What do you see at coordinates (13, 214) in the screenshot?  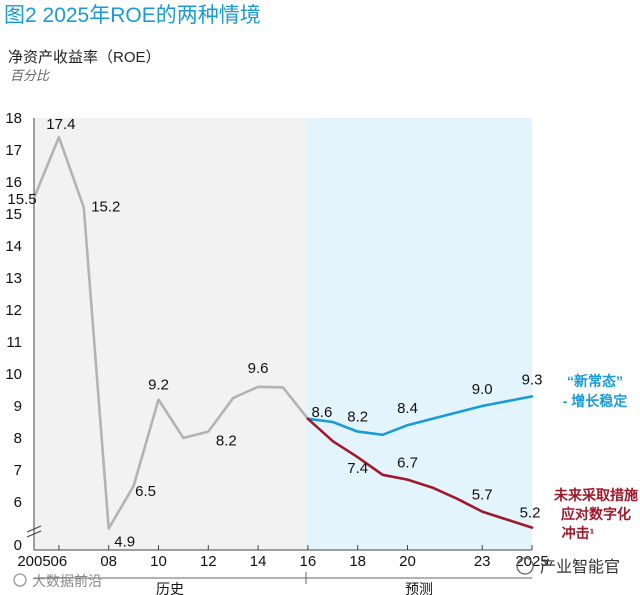 I see `y-tick-label: 15` at bounding box center [13, 214].